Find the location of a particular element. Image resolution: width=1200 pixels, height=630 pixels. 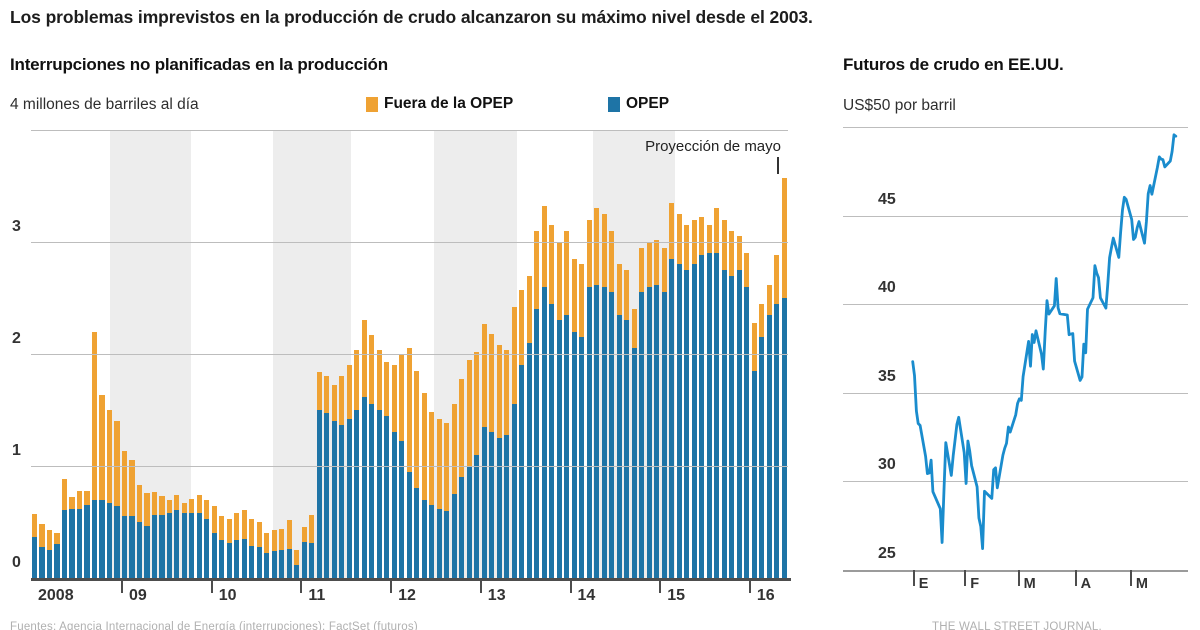

y-axis-label-25: 25 is located at coordinates (887, 553).